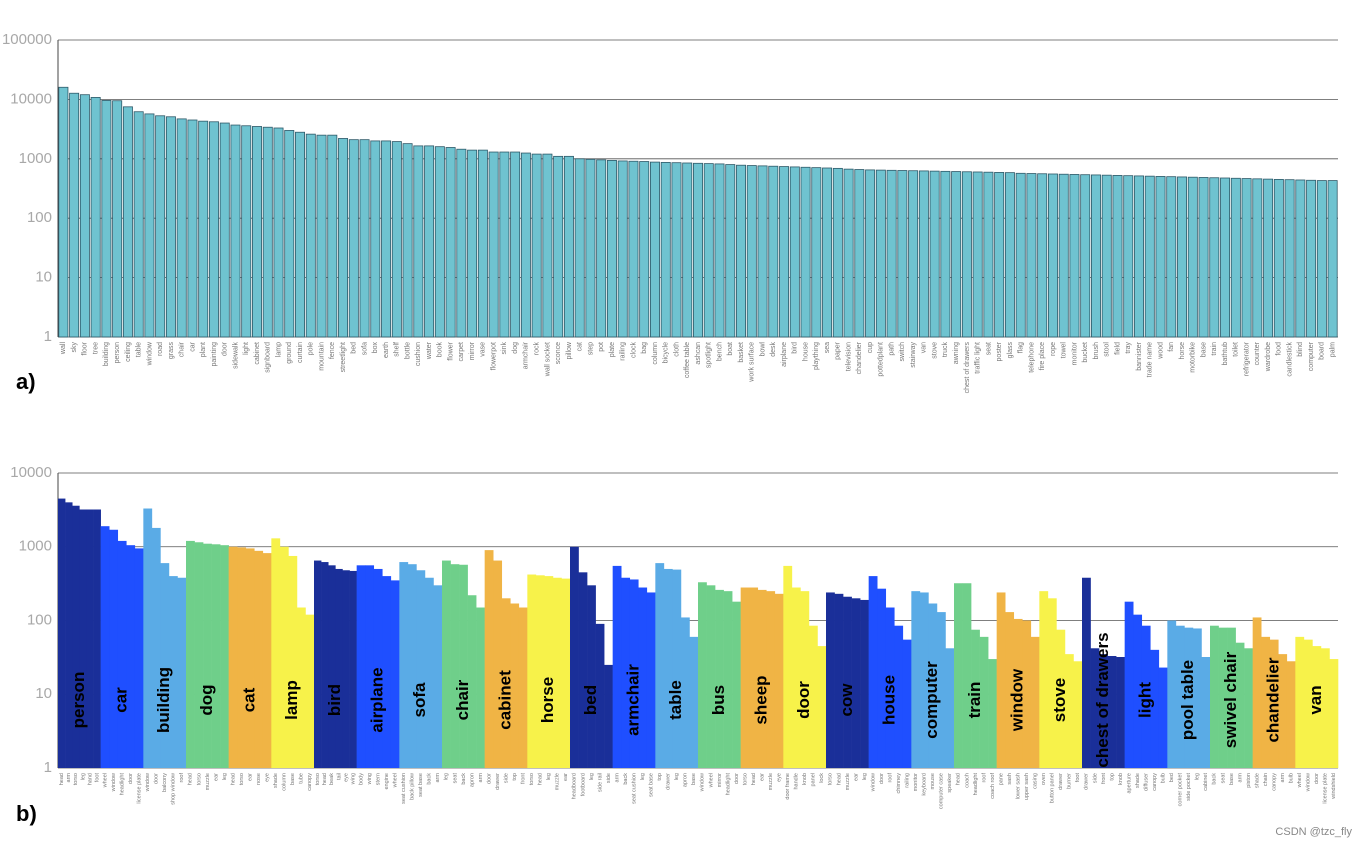  Describe the element at coordinates (165, 782) in the screenshot. I see `x-tick-label: balcony` at that location.